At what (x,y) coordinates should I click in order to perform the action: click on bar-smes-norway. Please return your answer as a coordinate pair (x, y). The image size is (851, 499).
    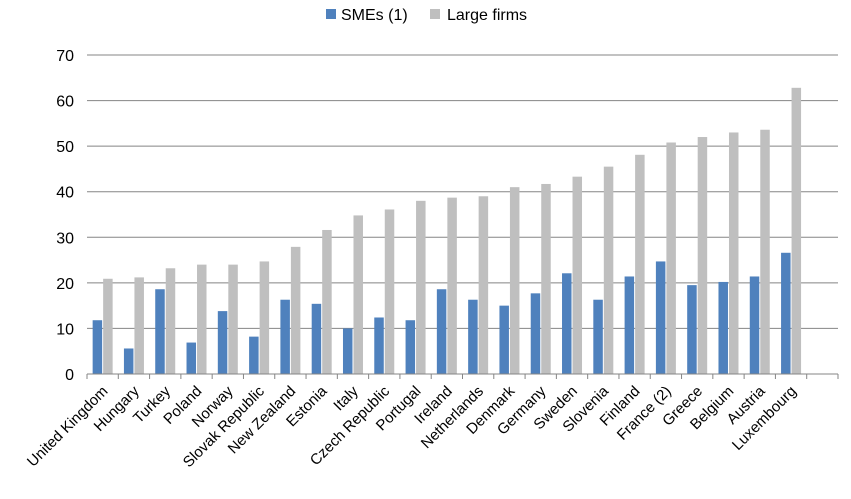
    Looking at the image, I should click on (222, 342).